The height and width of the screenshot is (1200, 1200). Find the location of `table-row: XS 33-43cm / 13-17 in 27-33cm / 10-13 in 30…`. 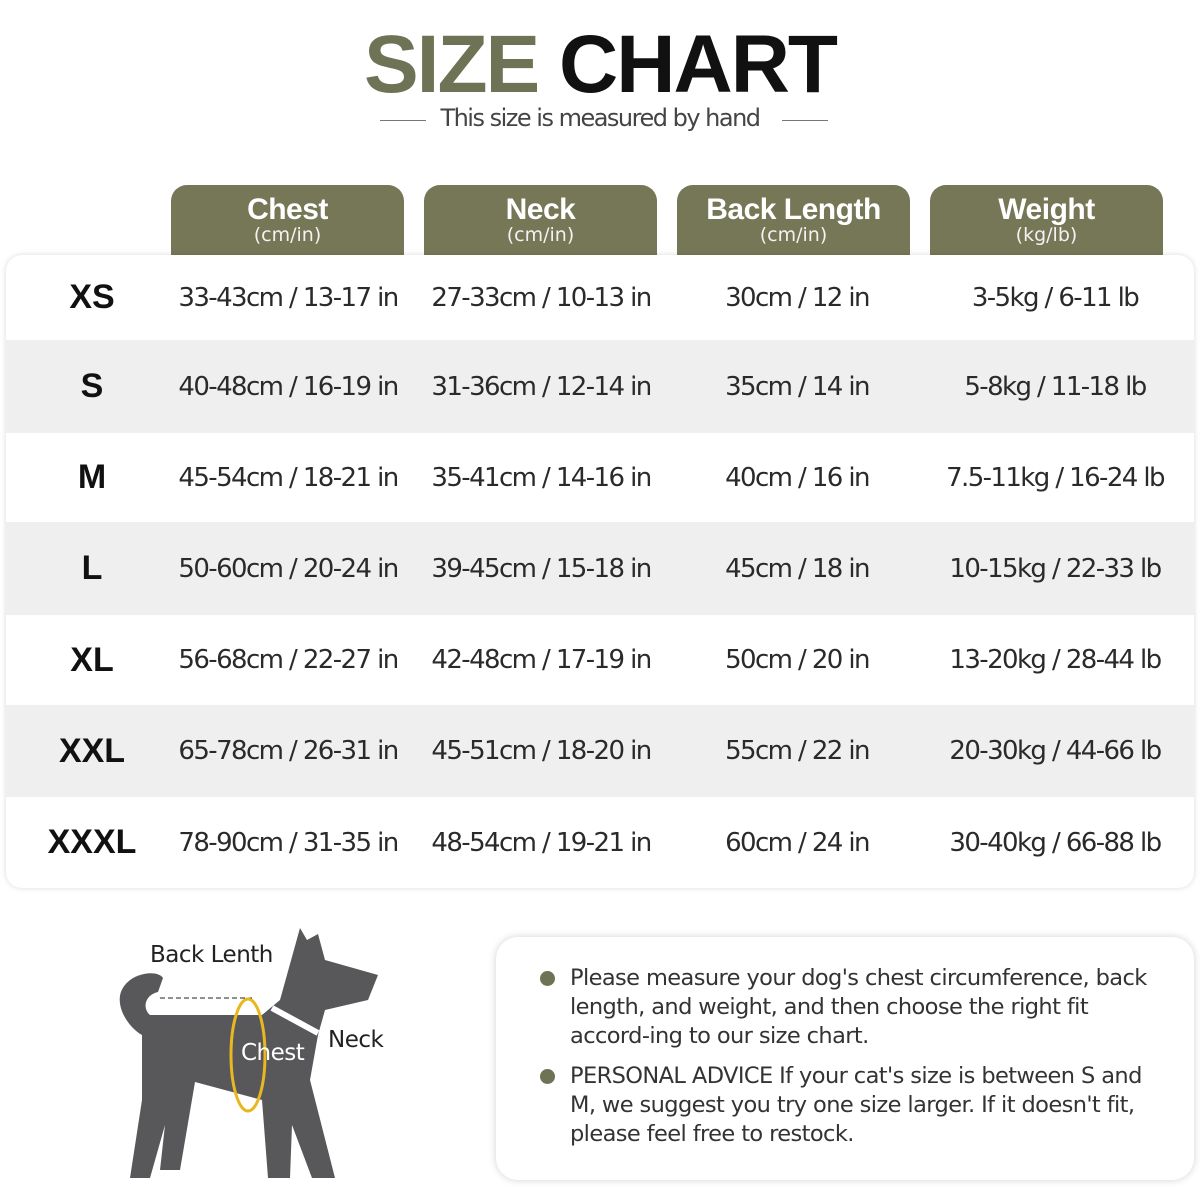

table-row: XS 33-43cm / 13-17 in 27-33cm / 10-13 in 30… is located at coordinates (600, 297).